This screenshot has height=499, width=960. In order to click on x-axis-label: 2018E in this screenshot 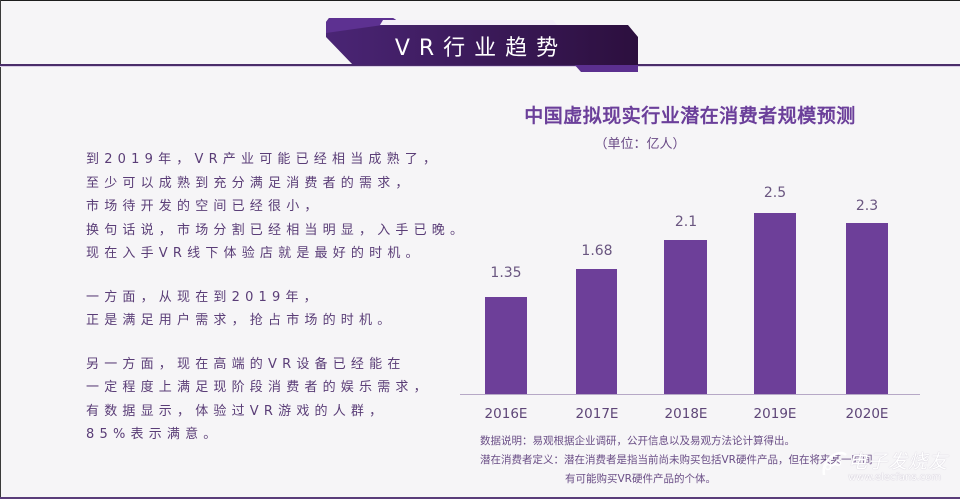, I will do `click(686, 414)`.